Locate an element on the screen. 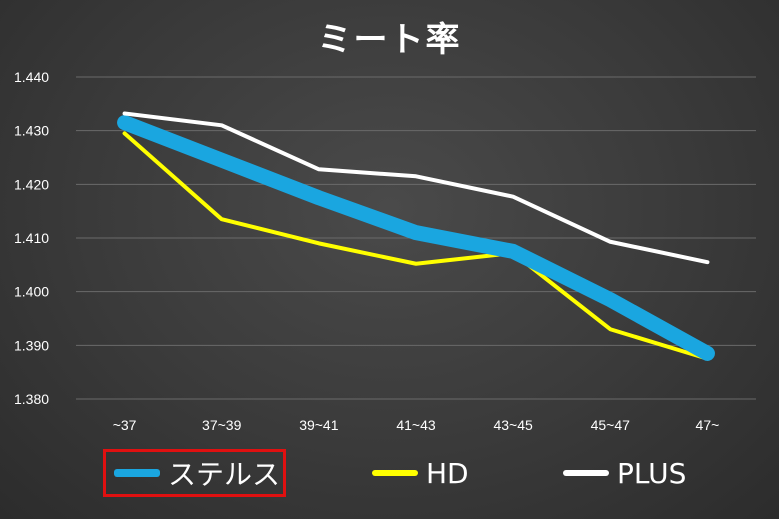  legend-item-plus: PLUS is located at coordinates (624, 473).